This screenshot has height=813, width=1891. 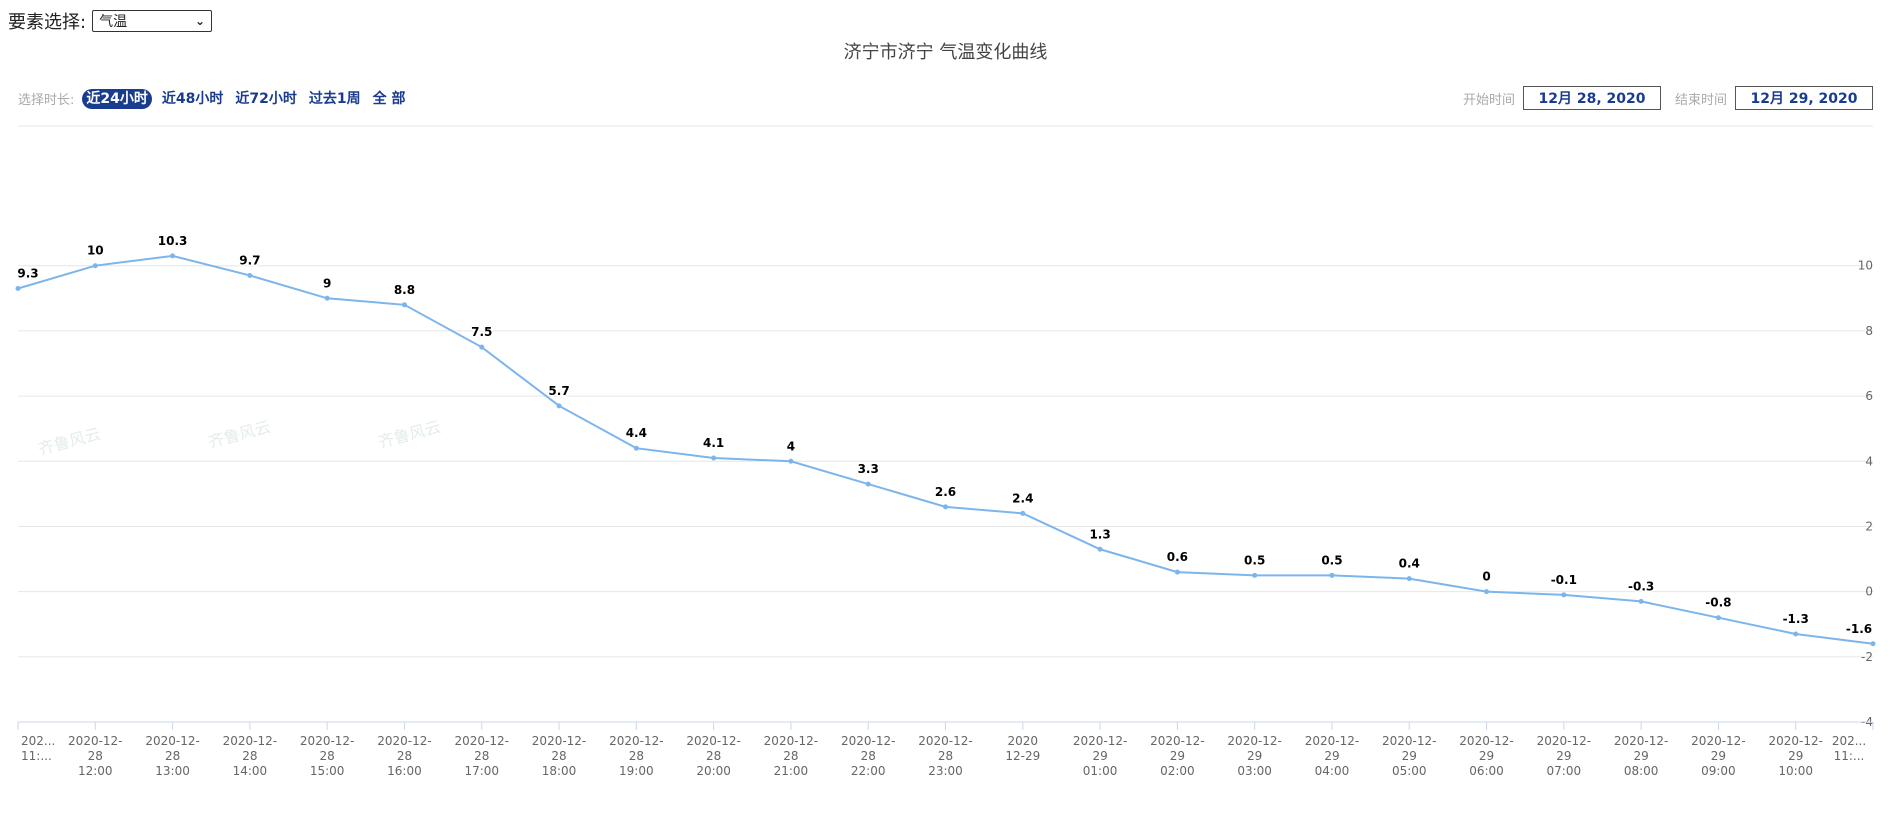 What do you see at coordinates (1409, 756) in the screenshot?
I see `x-tick-label: 2020-12-29 05:00` at bounding box center [1409, 756].